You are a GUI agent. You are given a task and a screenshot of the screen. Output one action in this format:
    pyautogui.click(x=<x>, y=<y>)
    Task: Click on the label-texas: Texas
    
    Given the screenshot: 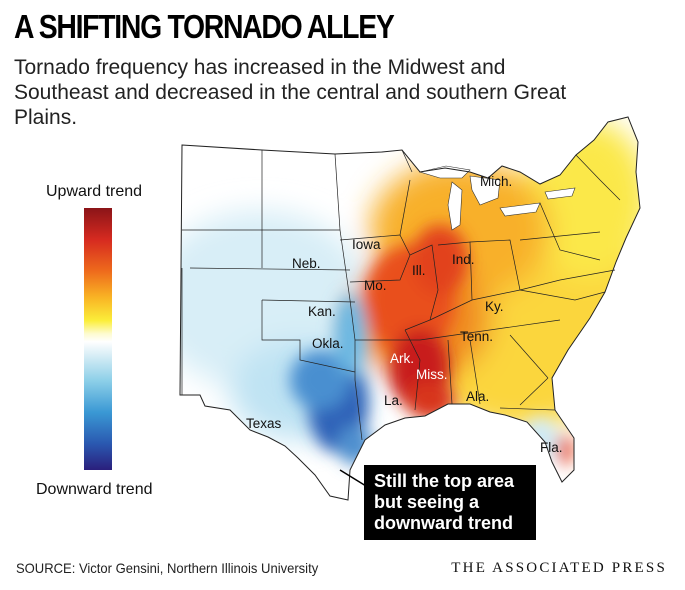 What is the action you would take?
    pyautogui.click(x=264, y=423)
    